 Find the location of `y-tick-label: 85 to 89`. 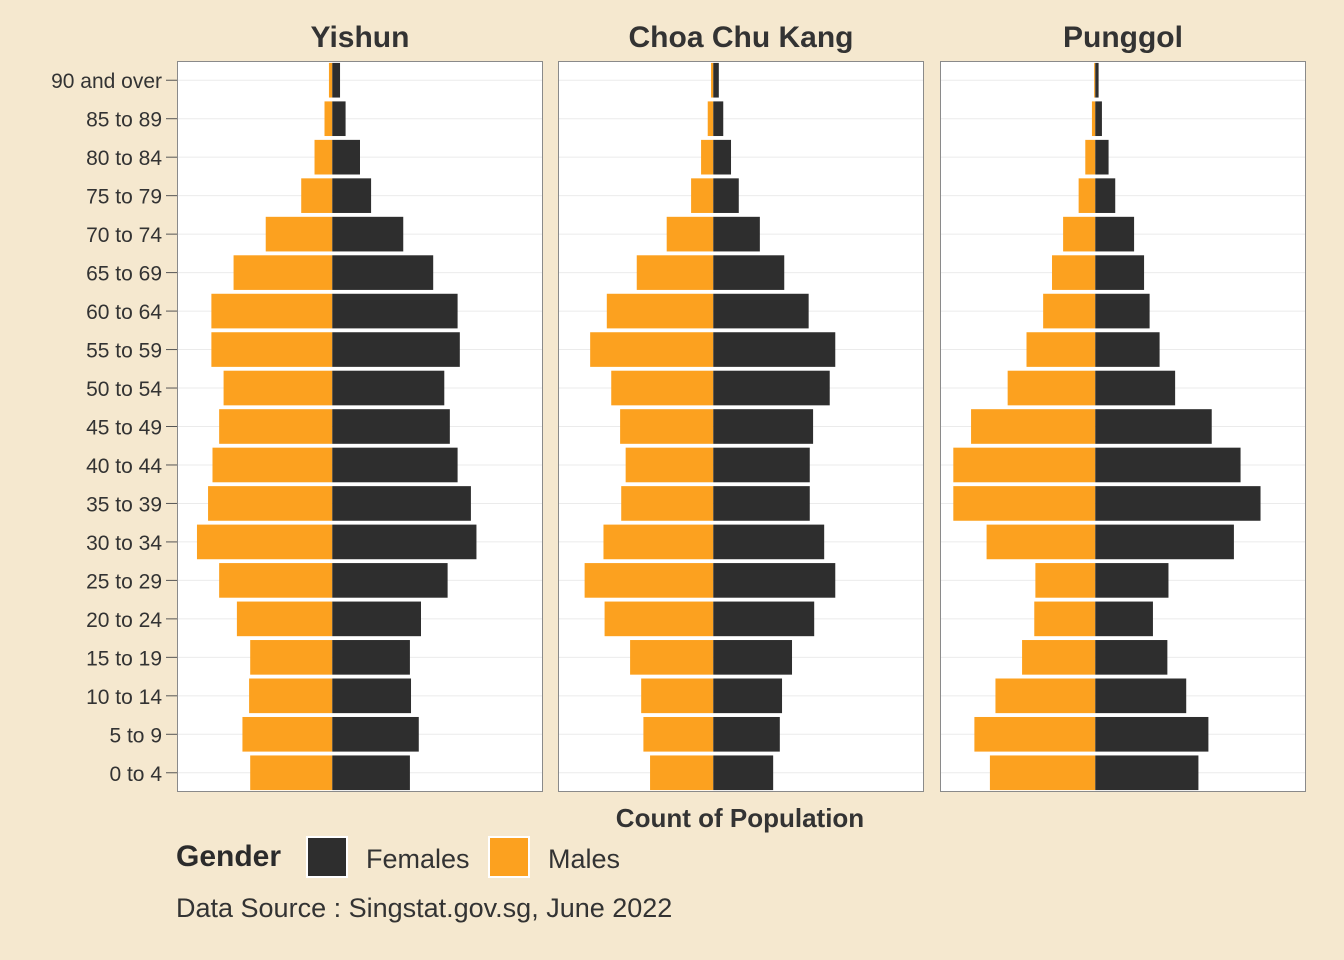

y-tick-label: 85 to 89 is located at coordinates (124, 120).